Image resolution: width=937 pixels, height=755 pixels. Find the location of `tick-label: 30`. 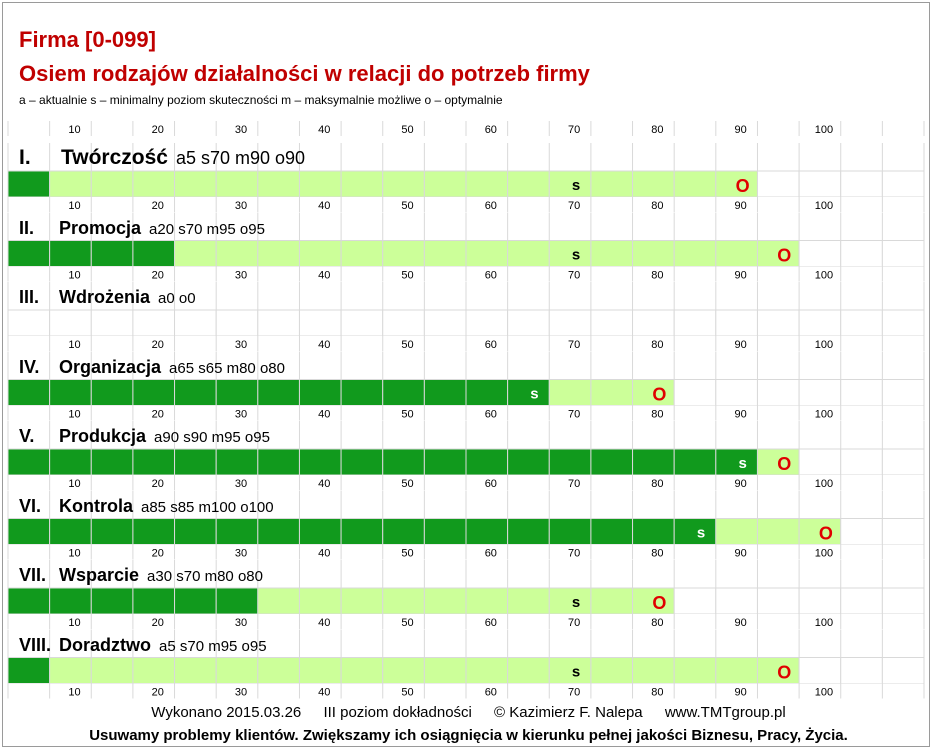

tick-label: 30 is located at coordinates (241, 415).